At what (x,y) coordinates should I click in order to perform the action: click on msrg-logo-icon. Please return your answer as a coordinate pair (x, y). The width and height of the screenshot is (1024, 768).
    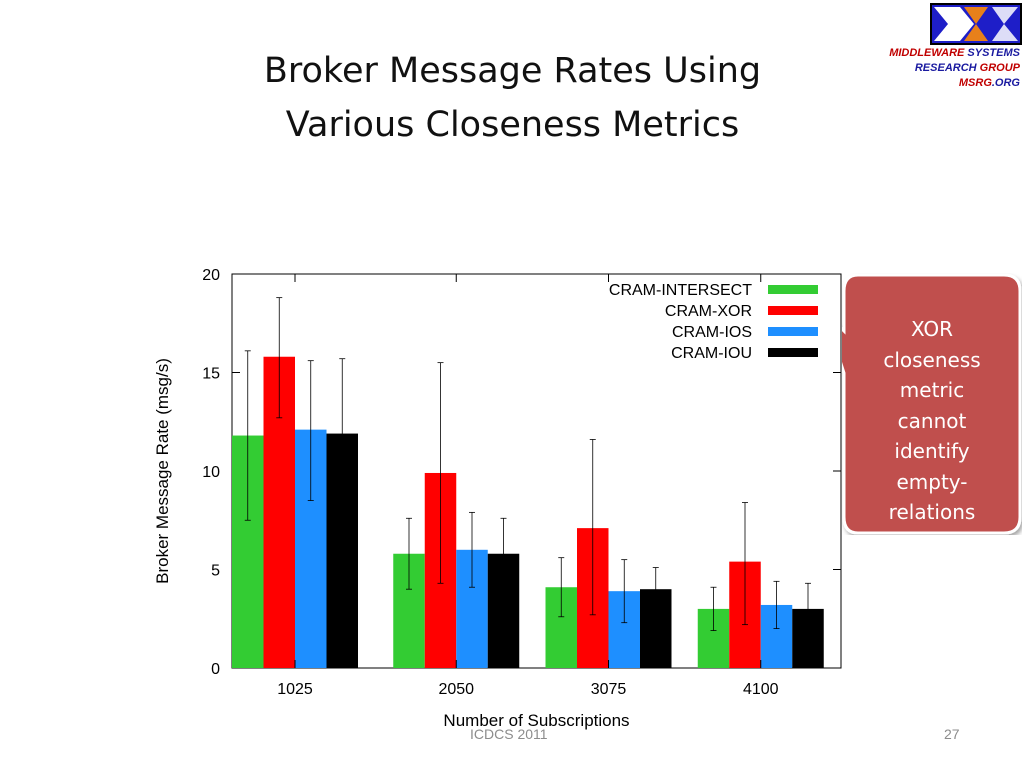
    Looking at the image, I should click on (976, 24).